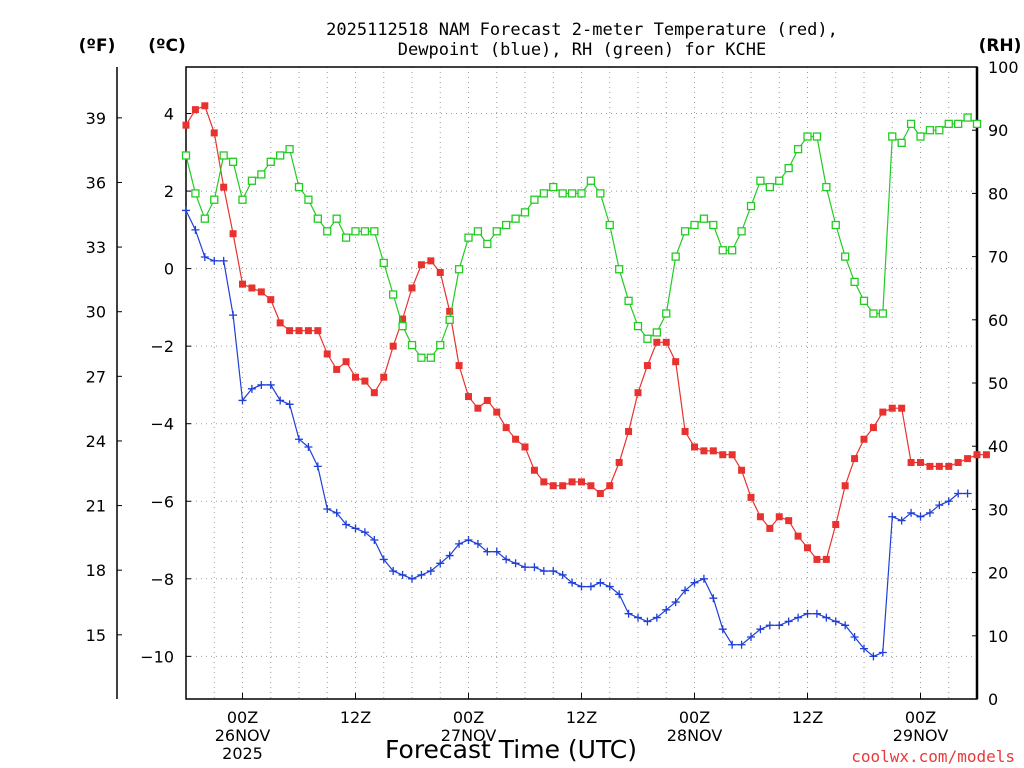 The image size is (1024, 768). Describe the element at coordinates (933, 756) in the screenshot. I see `credit-text: coolwx.com/models` at that location.